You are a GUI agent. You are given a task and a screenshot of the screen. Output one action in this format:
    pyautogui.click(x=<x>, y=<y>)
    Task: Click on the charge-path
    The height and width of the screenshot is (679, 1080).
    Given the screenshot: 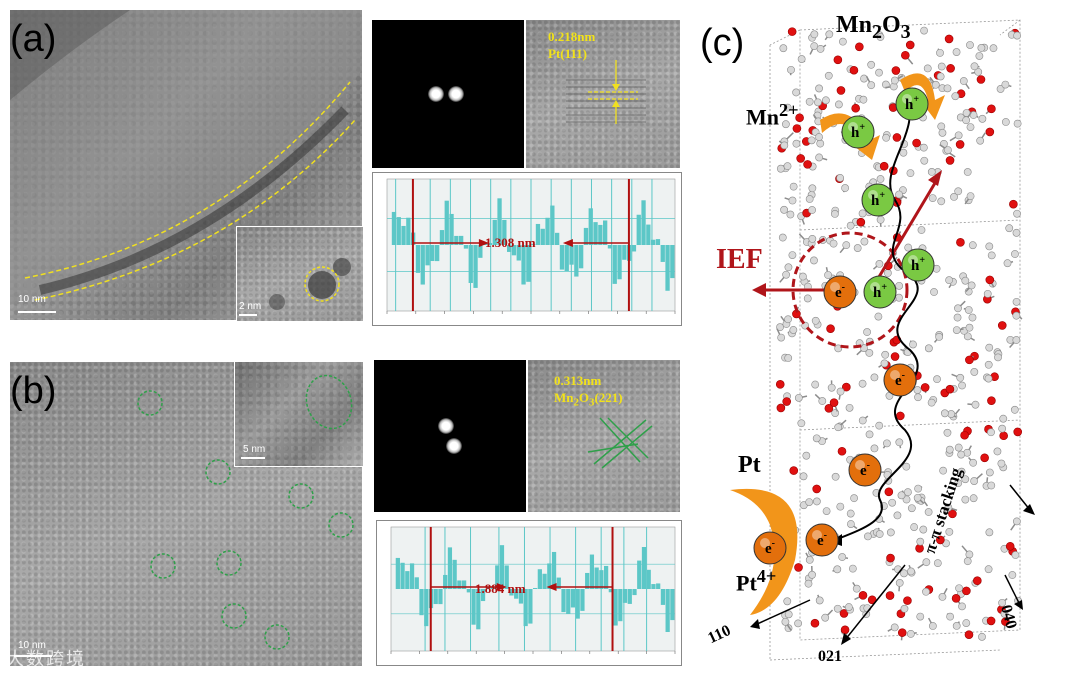 What is the action you would take?
    pyautogui.click(x=876, y=317)
    